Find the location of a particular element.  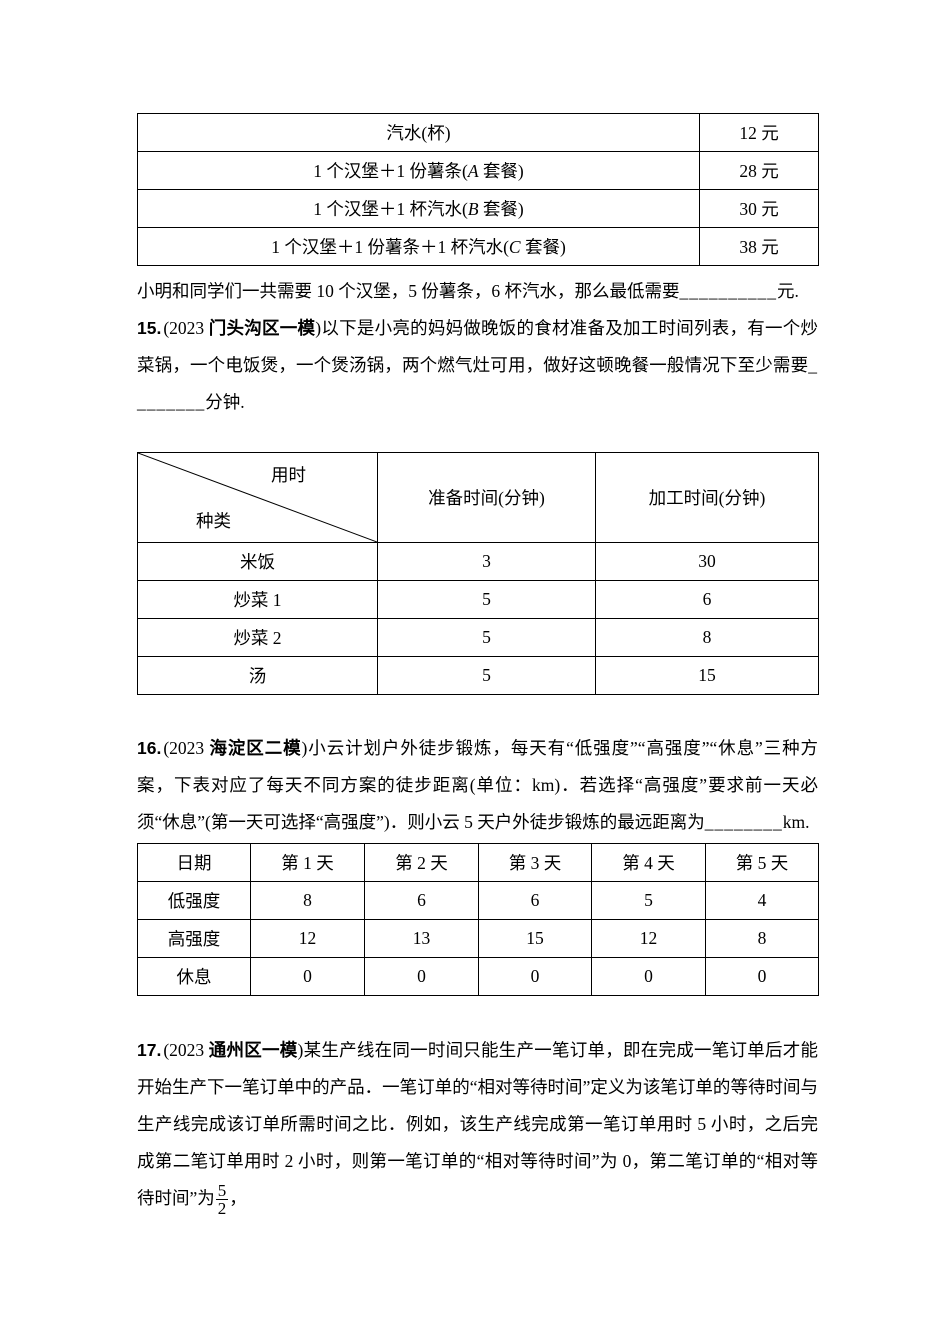

question-source: 门头沟区一模 is located at coordinates (262, 328).